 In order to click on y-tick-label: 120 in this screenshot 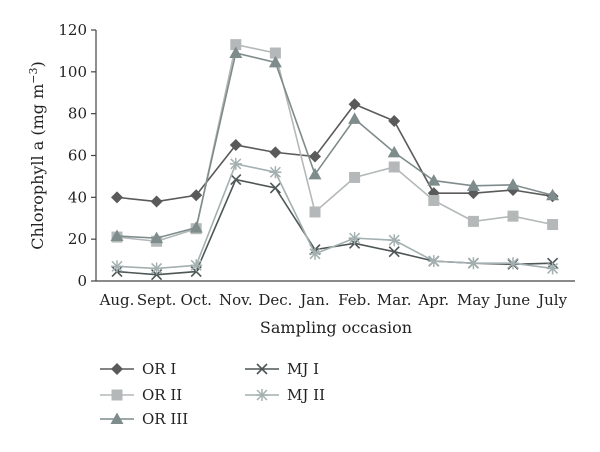, I will do `click(72, 30)`.